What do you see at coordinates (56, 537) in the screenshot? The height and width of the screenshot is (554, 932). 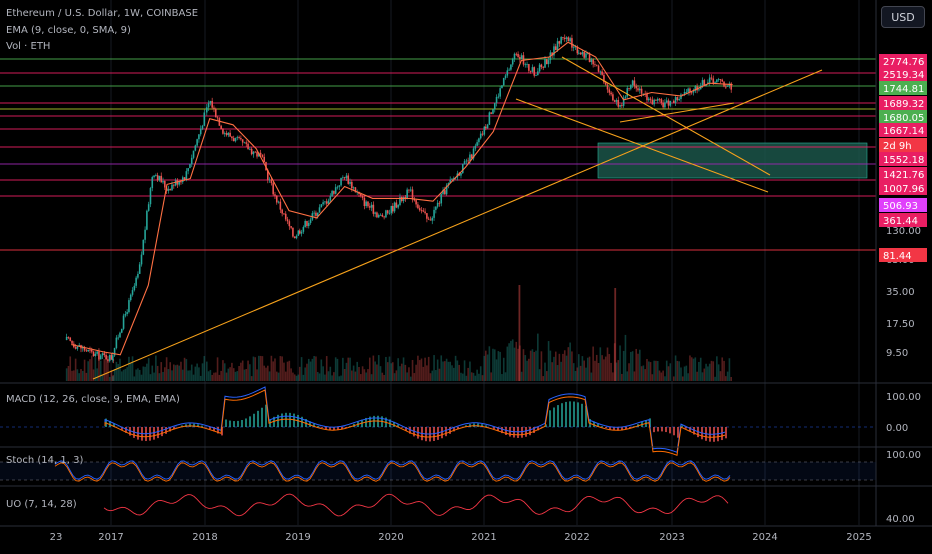 I see `x-axis-label: 23` at bounding box center [56, 537].